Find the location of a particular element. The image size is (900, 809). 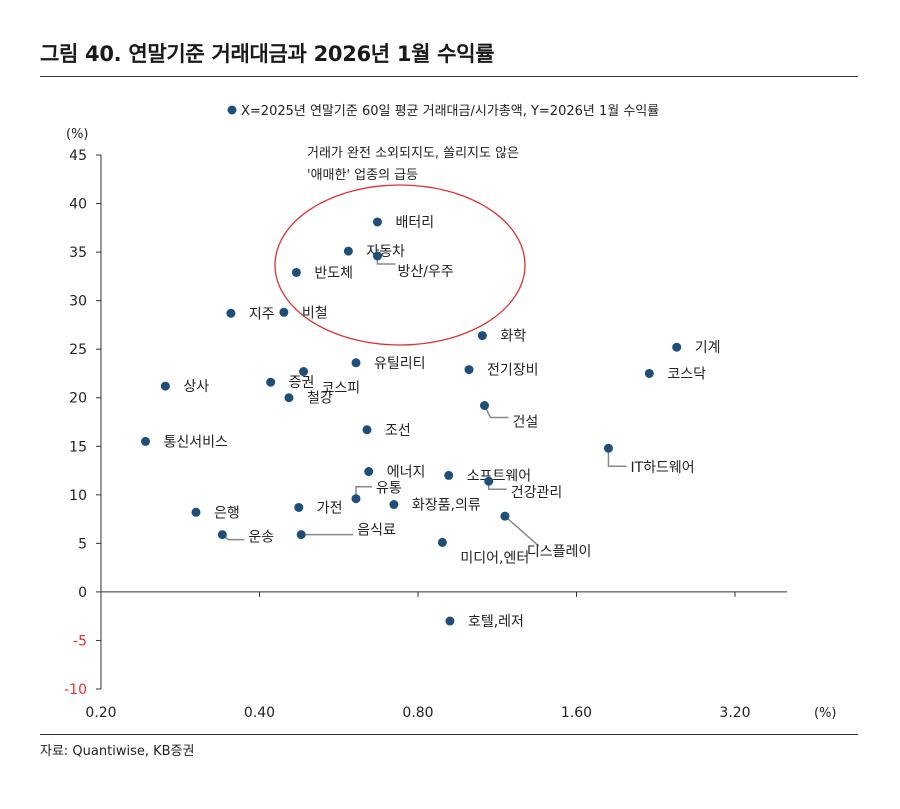

data-point-label: 비철 is located at coordinates (315, 313).